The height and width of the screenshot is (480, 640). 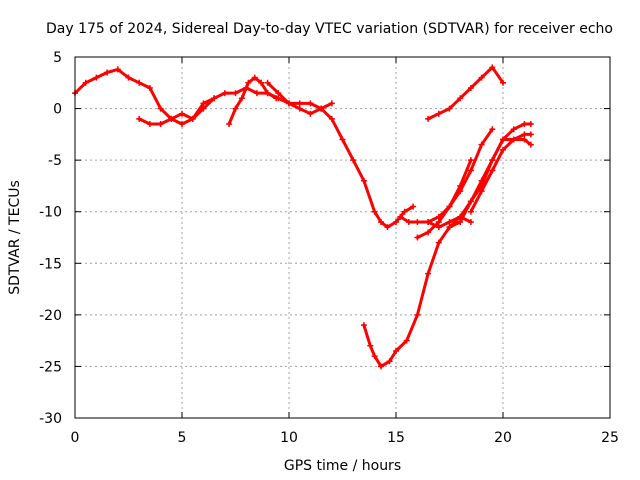 I want to click on y-tick-label: 5, so click(x=57, y=58).